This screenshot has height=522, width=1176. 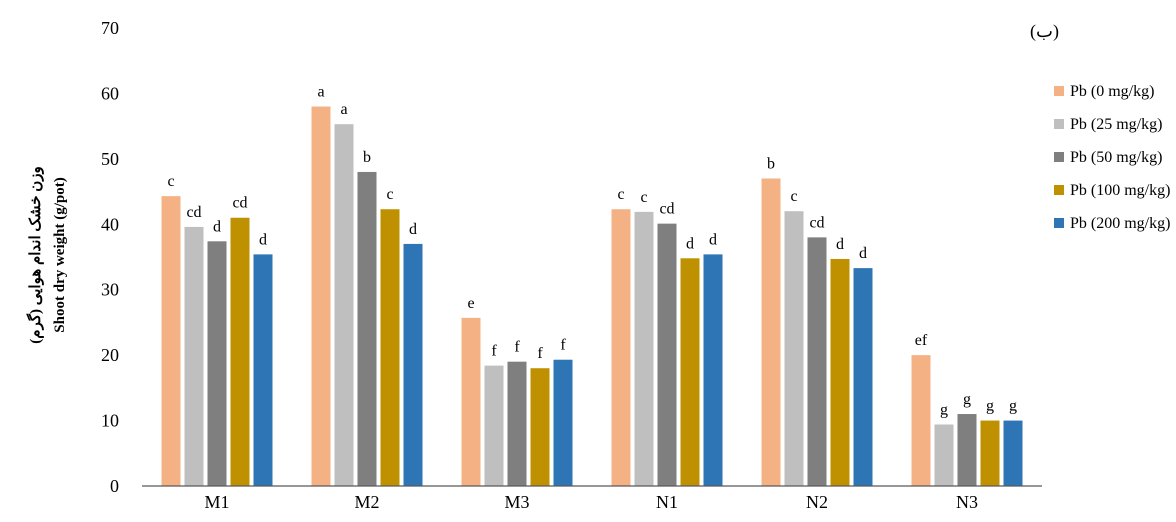 What do you see at coordinates (967, 502) in the screenshot?
I see `x-category-label: N3` at bounding box center [967, 502].